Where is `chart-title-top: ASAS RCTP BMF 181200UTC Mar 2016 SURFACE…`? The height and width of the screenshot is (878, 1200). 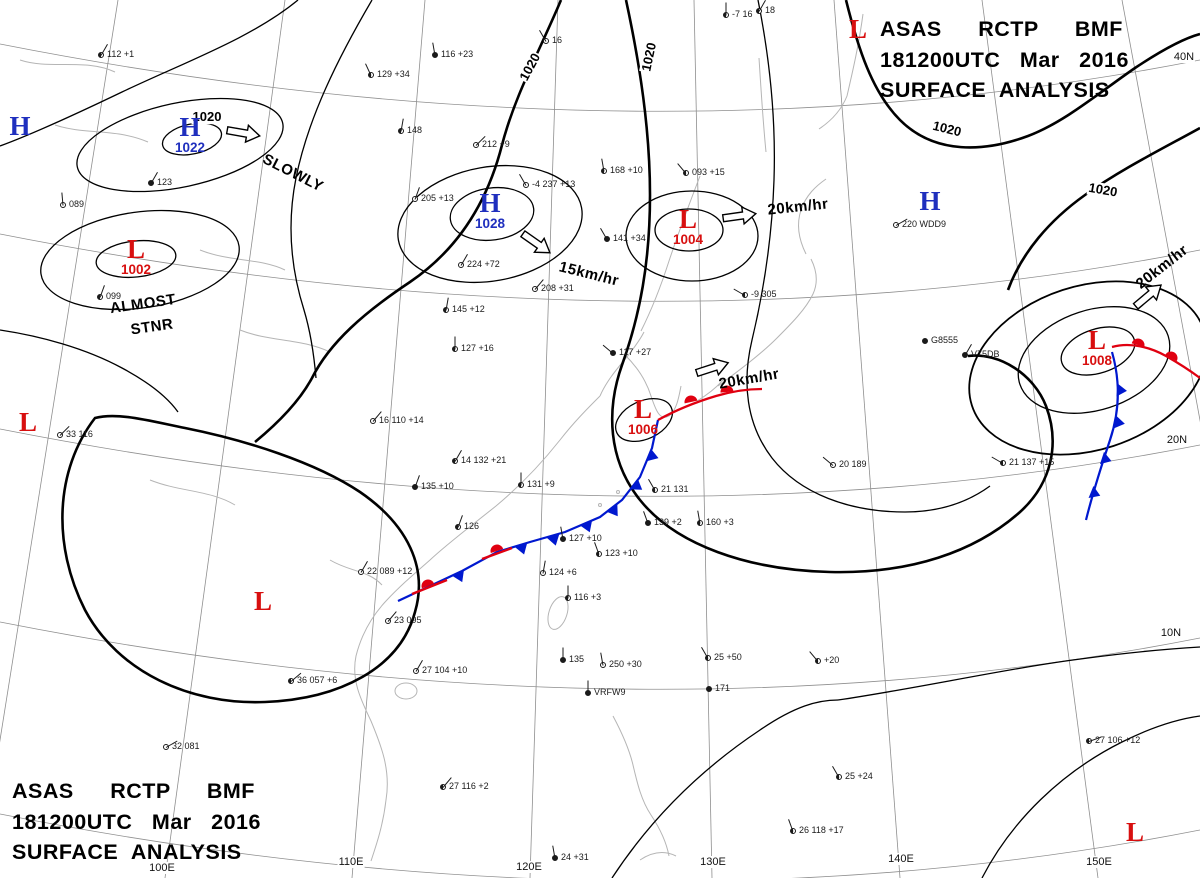
chart-title-top: ASAS RCTP BMF 181200UTC Mar 2016 SURFACE… is located at coordinates (1036, 60).